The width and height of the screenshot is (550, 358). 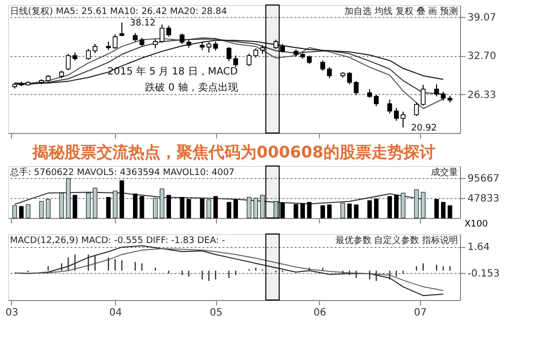 I want to click on x-tick-label: 04, so click(x=115, y=313).